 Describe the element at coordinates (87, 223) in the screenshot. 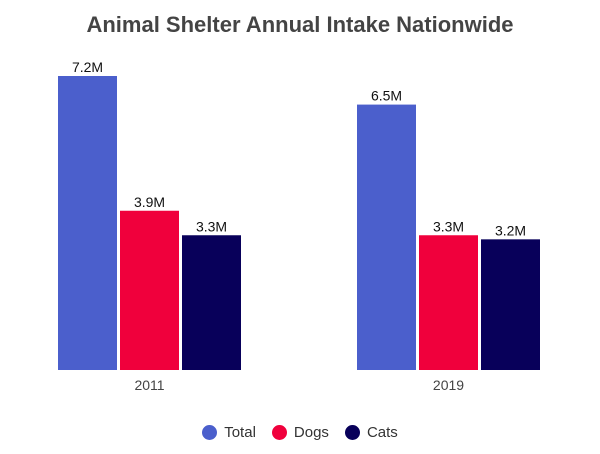

I see `bar-total-2011` at that location.